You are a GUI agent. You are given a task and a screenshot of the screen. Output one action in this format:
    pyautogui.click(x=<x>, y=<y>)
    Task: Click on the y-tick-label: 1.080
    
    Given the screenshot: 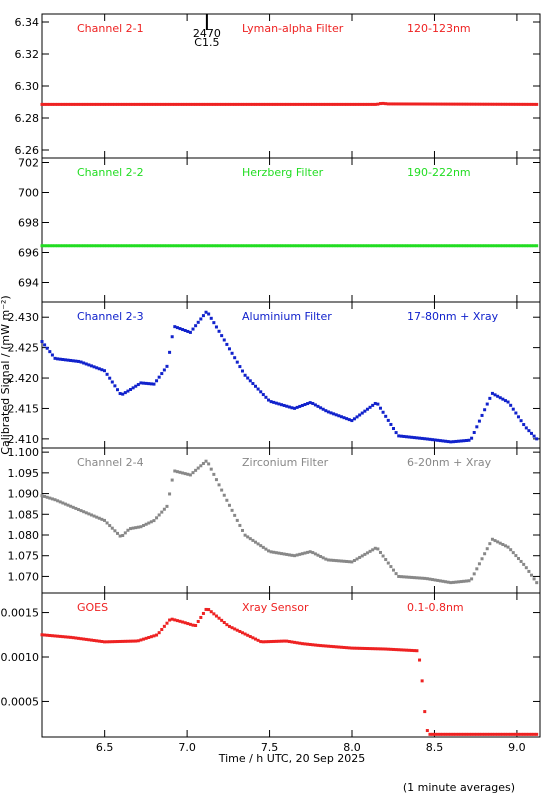 What is the action you would take?
    pyautogui.click(x=24, y=535)
    